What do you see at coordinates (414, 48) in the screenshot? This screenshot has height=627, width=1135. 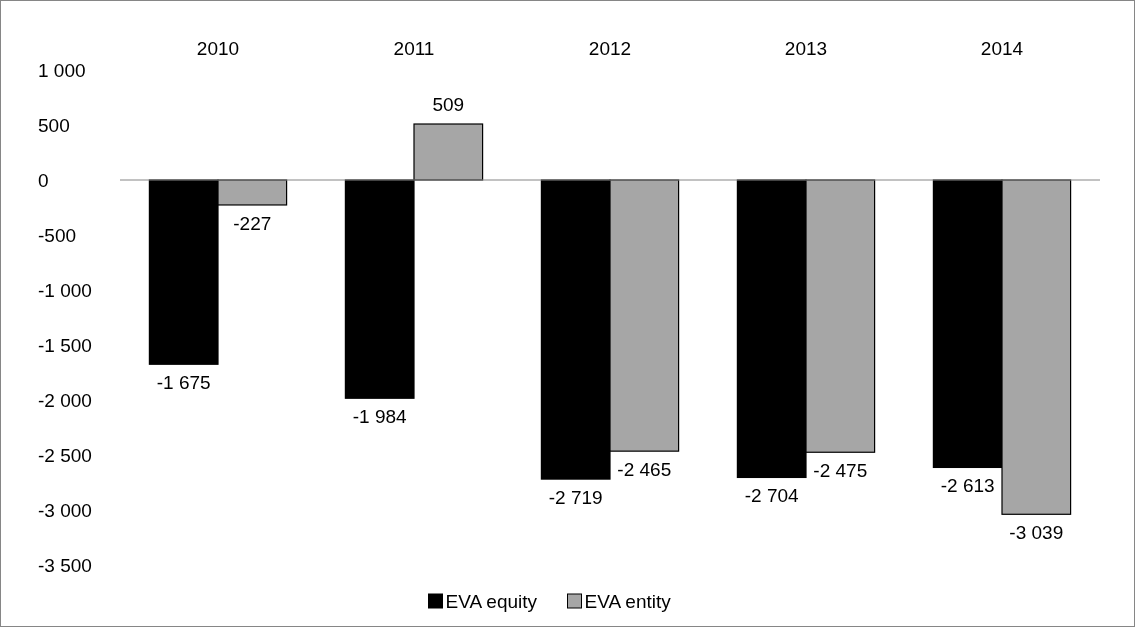 I see `x-tick-label: 2011` at bounding box center [414, 48].